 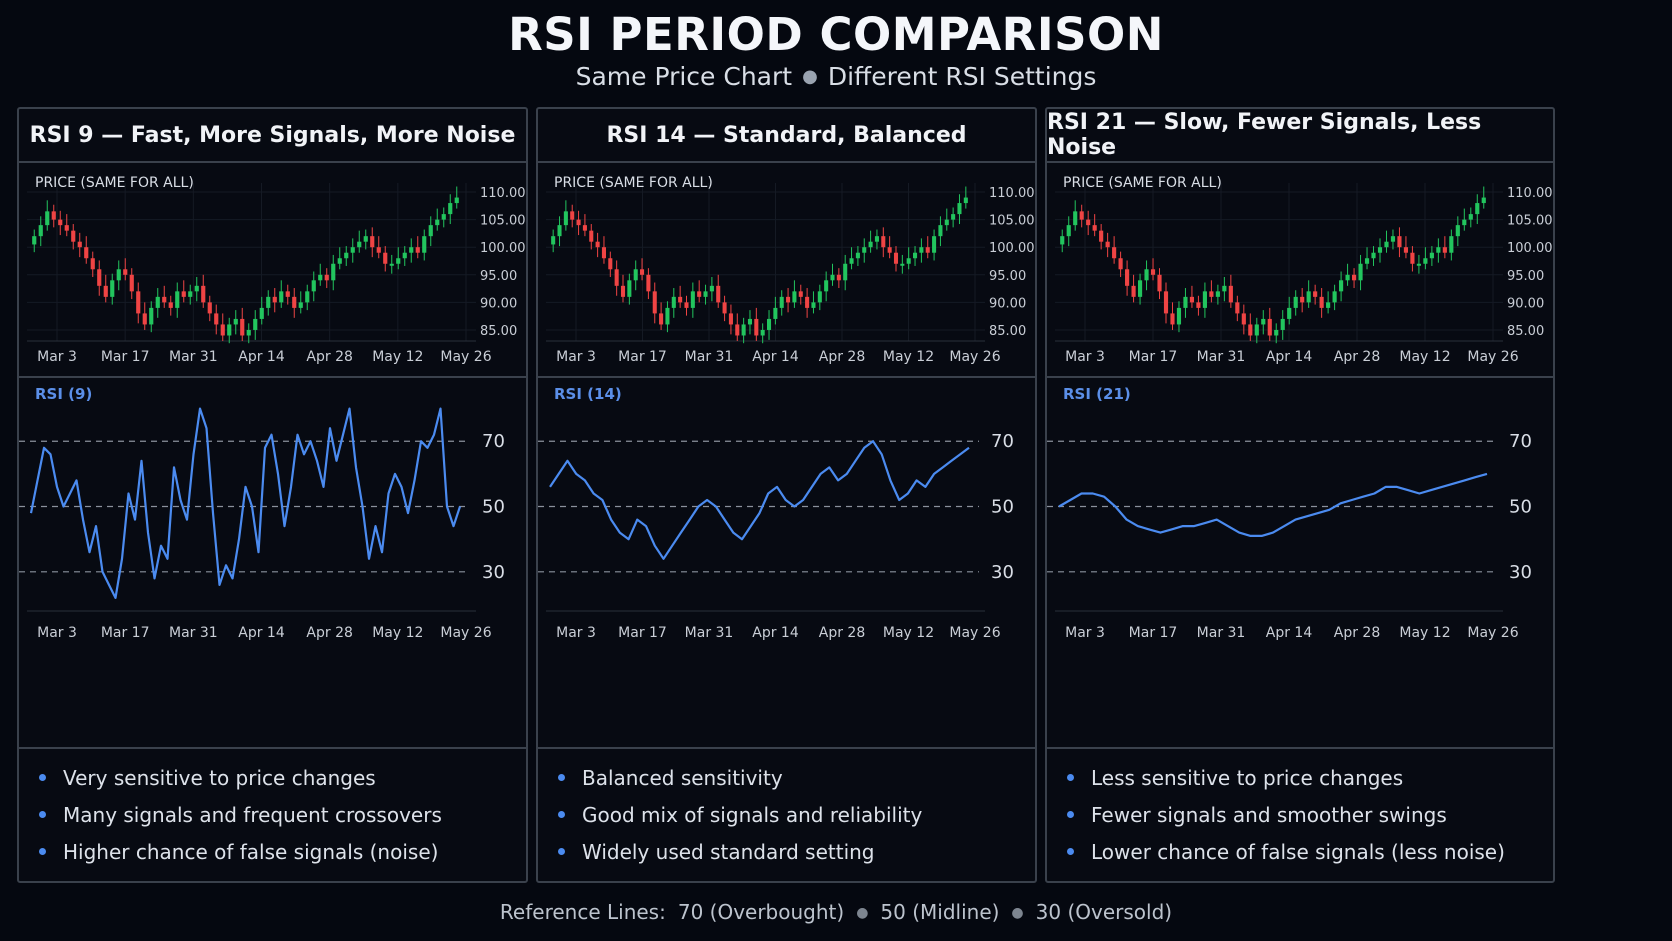 What do you see at coordinates (1525, 331) in the screenshot?
I see `price-y-tick-label: 85.00` at bounding box center [1525, 331].